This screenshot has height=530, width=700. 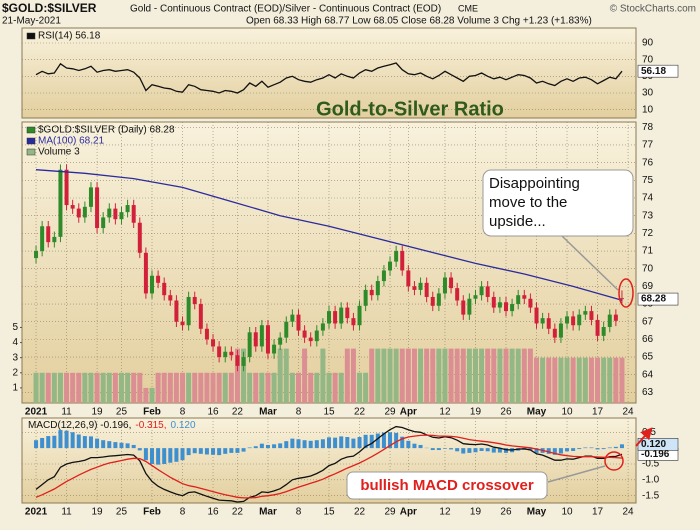 I want to click on legend-part: -0.315,, so click(x=150, y=425).